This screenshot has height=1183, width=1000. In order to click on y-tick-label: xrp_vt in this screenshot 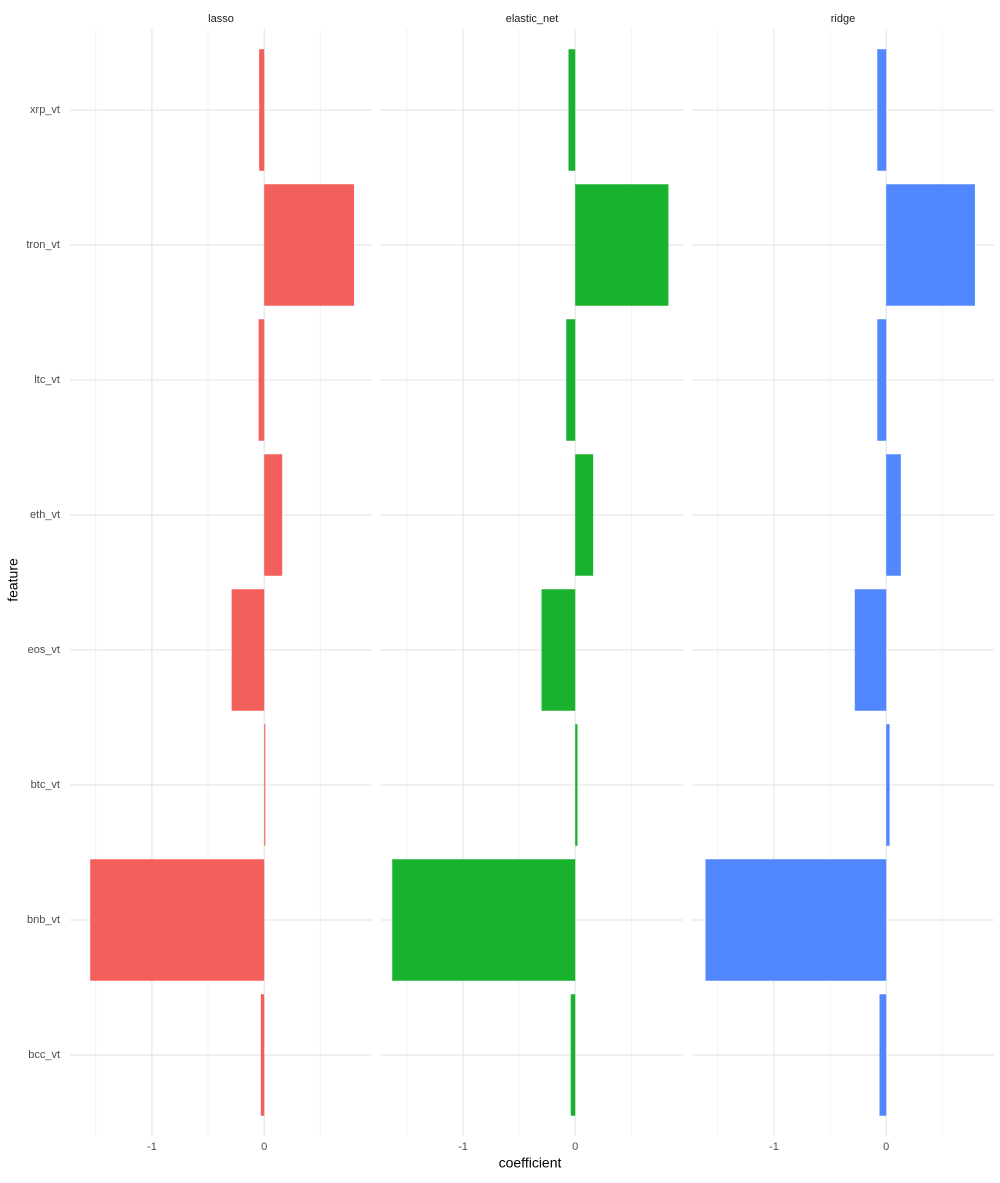, I will do `click(45, 110)`.